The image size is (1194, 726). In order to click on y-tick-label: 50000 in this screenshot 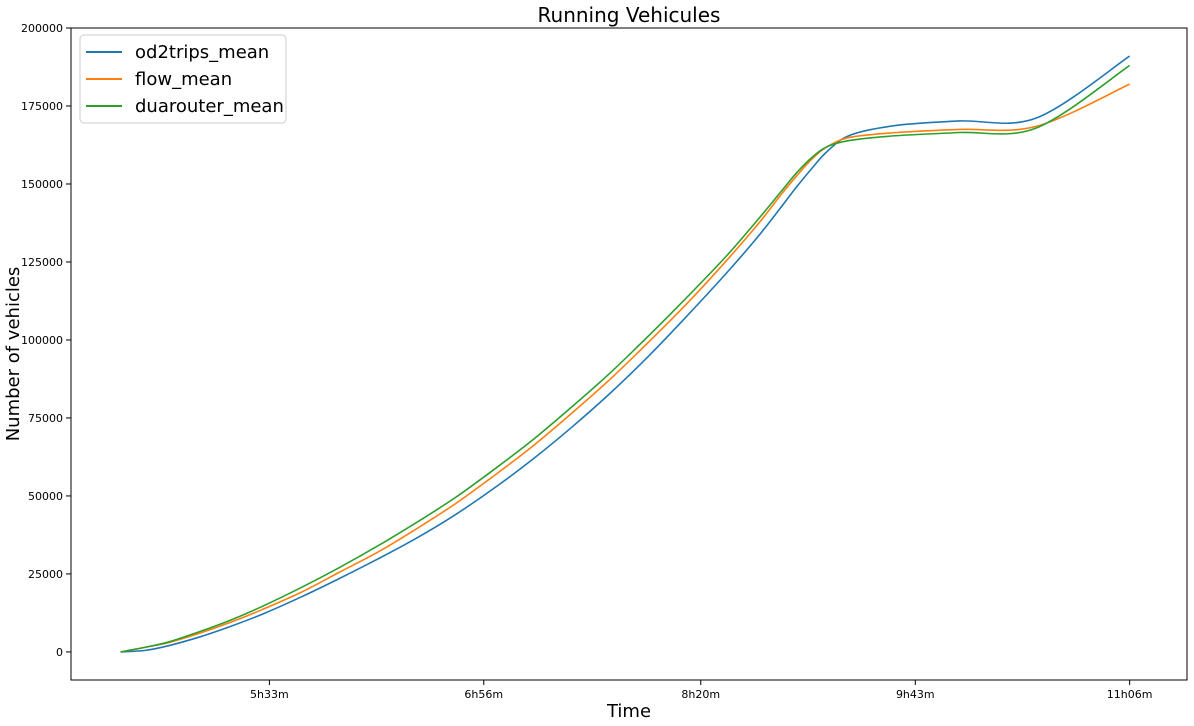, I will do `click(45, 496)`.